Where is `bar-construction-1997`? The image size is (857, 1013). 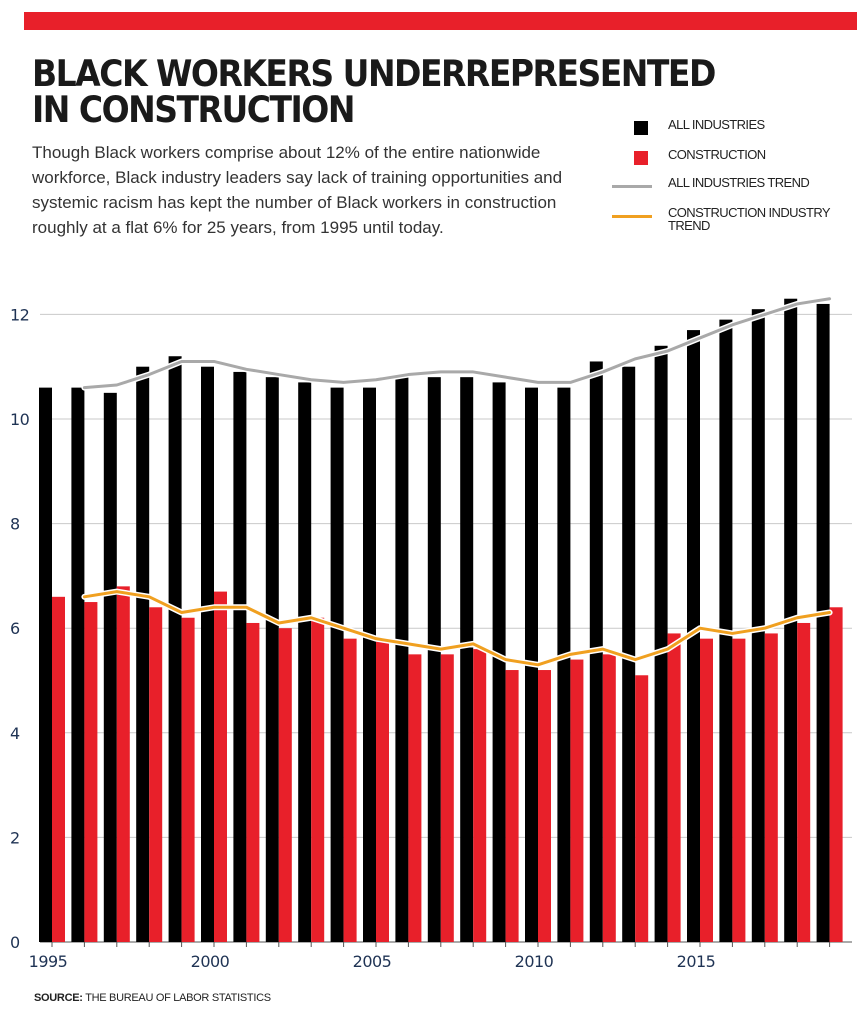
bar-construction-1997 is located at coordinates (123, 764).